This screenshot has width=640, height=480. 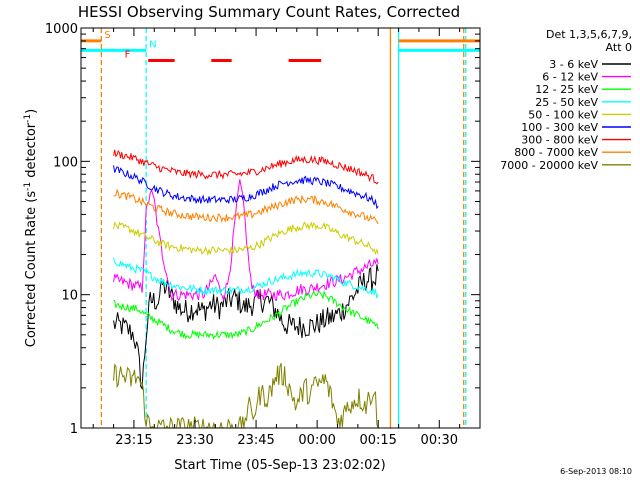 What do you see at coordinates (589, 34) in the screenshot?
I see `legend-header-detectors: Det 1,3,5,6,7,9,` at bounding box center [589, 34].